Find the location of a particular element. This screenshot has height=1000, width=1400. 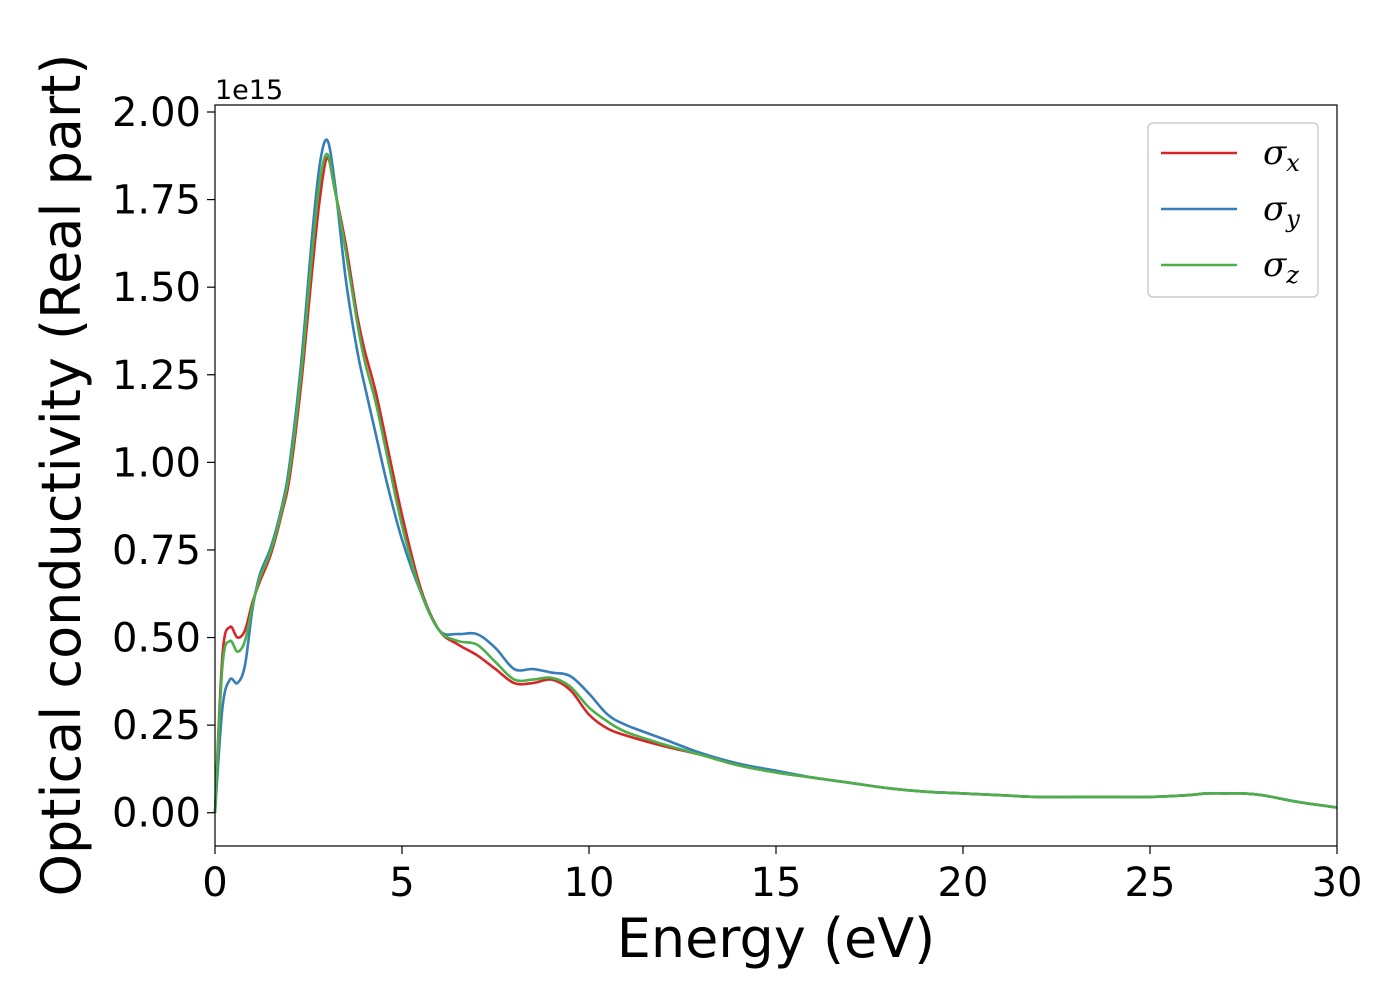

y-tick-label: 0.25 is located at coordinates (156, 726).